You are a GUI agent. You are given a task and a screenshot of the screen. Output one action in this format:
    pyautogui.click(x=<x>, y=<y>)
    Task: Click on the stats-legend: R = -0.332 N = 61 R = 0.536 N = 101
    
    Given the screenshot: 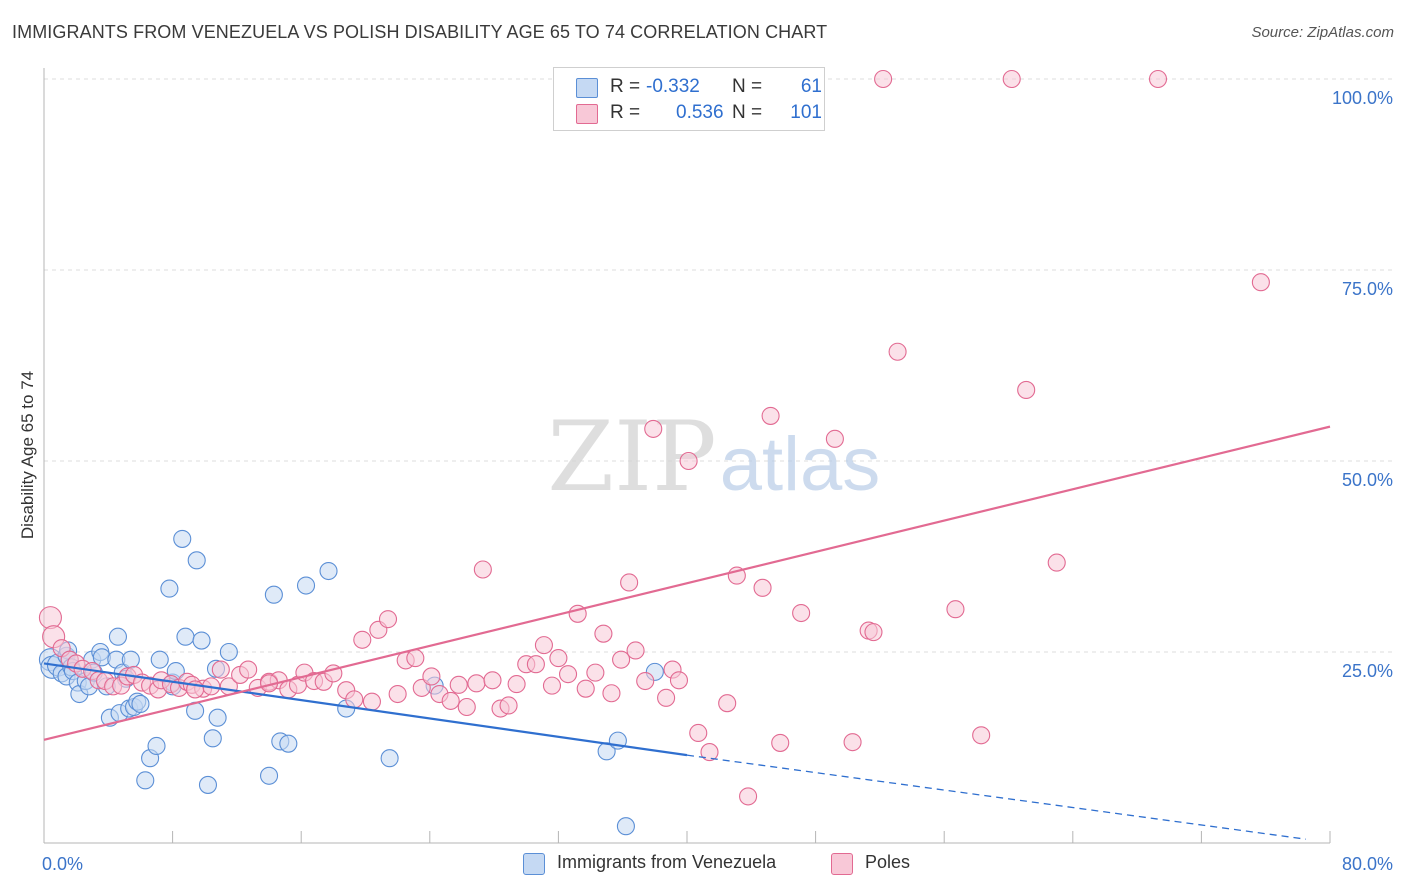 What is the action you would take?
    pyautogui.click(x=689, y=99)
    